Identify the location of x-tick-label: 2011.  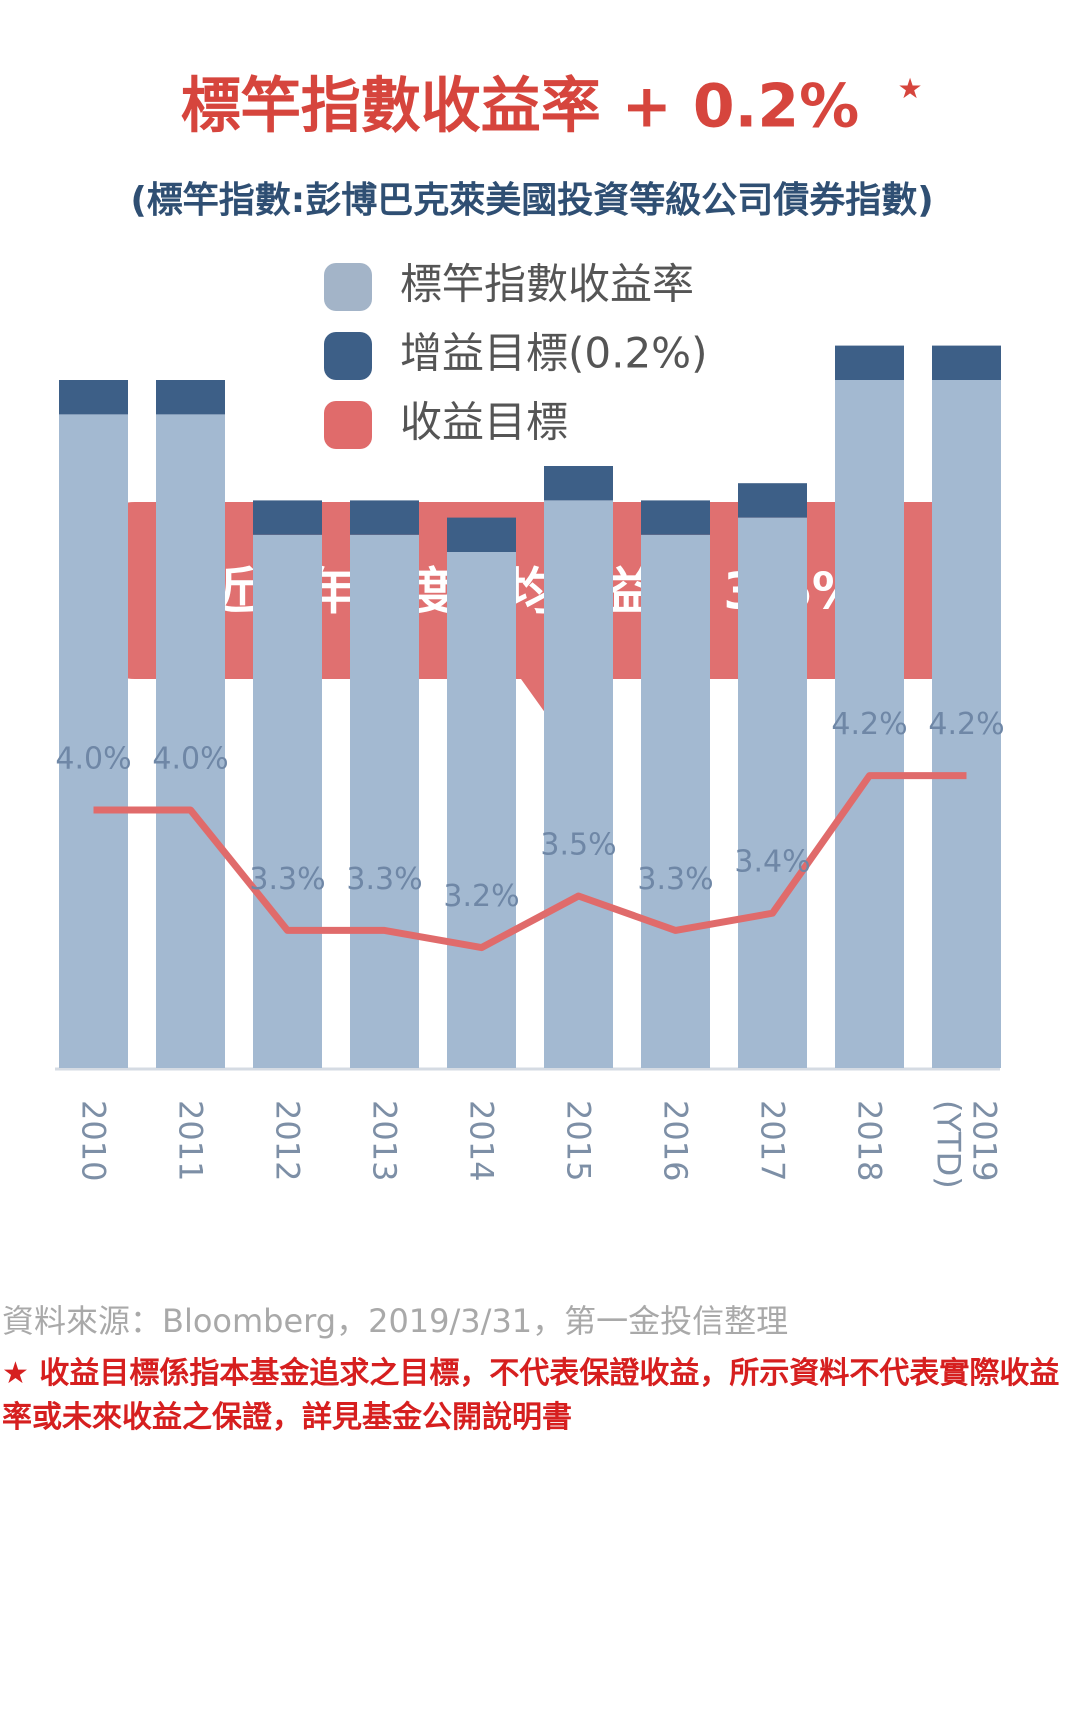
(190, 1141).